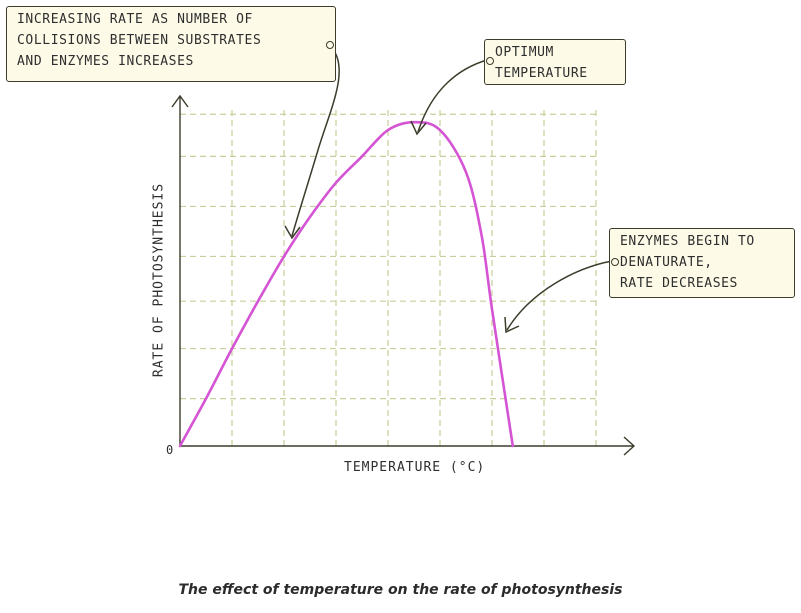  What do you see at coordinates (330, 45) in the screenshot?
I see `annotation-collisions-anchor-dot` at bounding box center [330, 45].